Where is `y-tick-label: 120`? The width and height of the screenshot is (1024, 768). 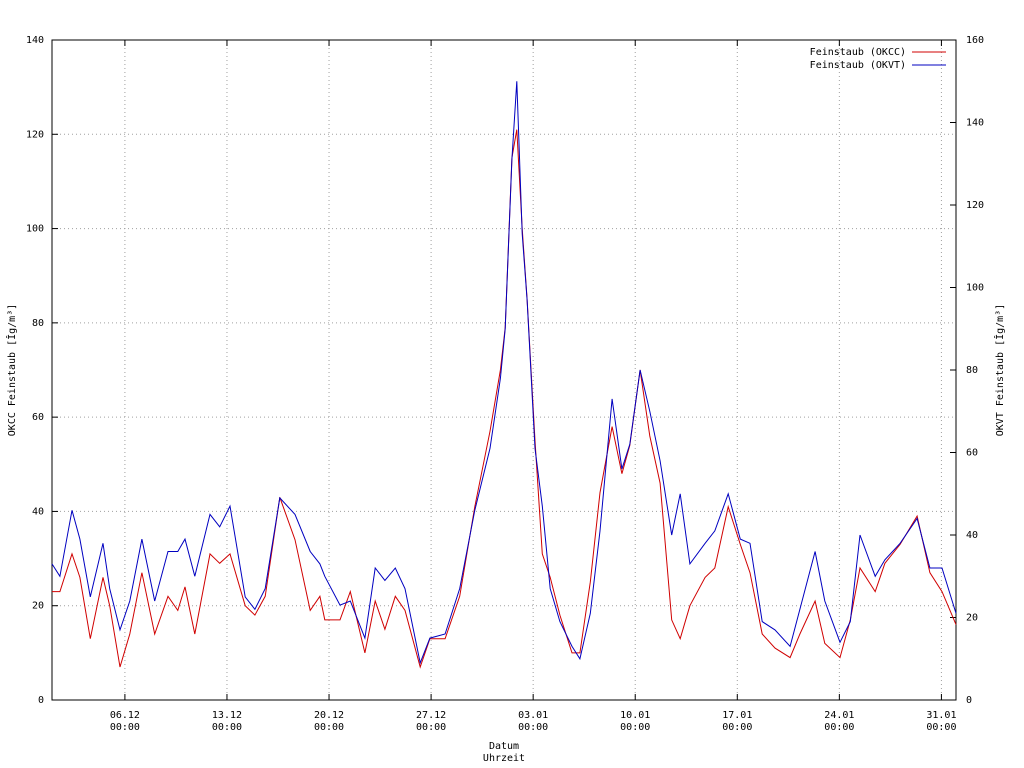 y-tick-label: 120 is located at coordinates (35, 134).